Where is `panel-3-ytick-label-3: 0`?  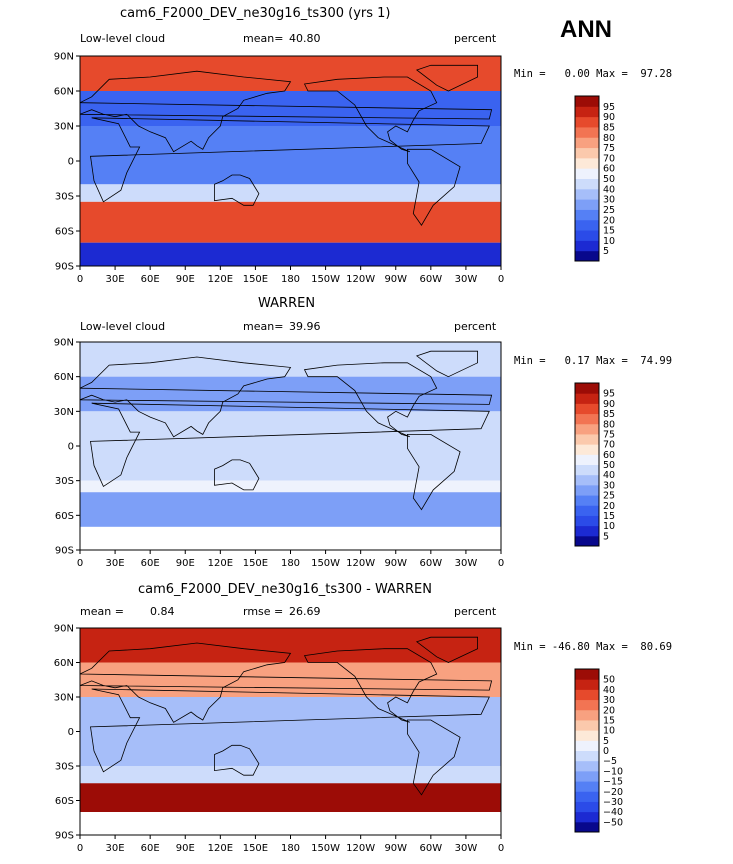
panel-3-ytick-label-3: 0 is located at coordinates (71, 732).